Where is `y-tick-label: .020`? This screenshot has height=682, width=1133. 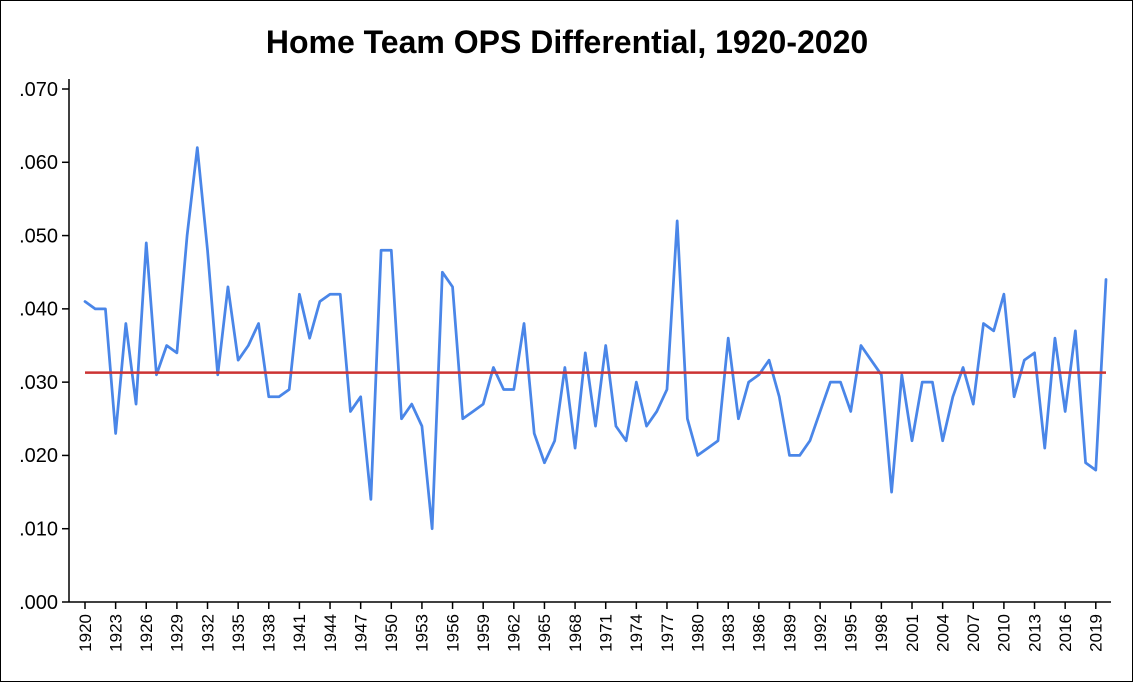 y-tick-label: .020 is located at coordinates (38, 456).